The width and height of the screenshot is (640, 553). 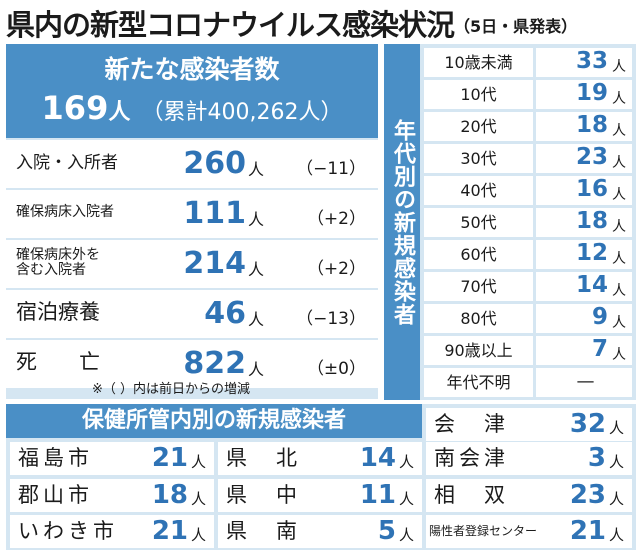 I want to click on age-row: 10代 19 人, so click(x=528, y=94).